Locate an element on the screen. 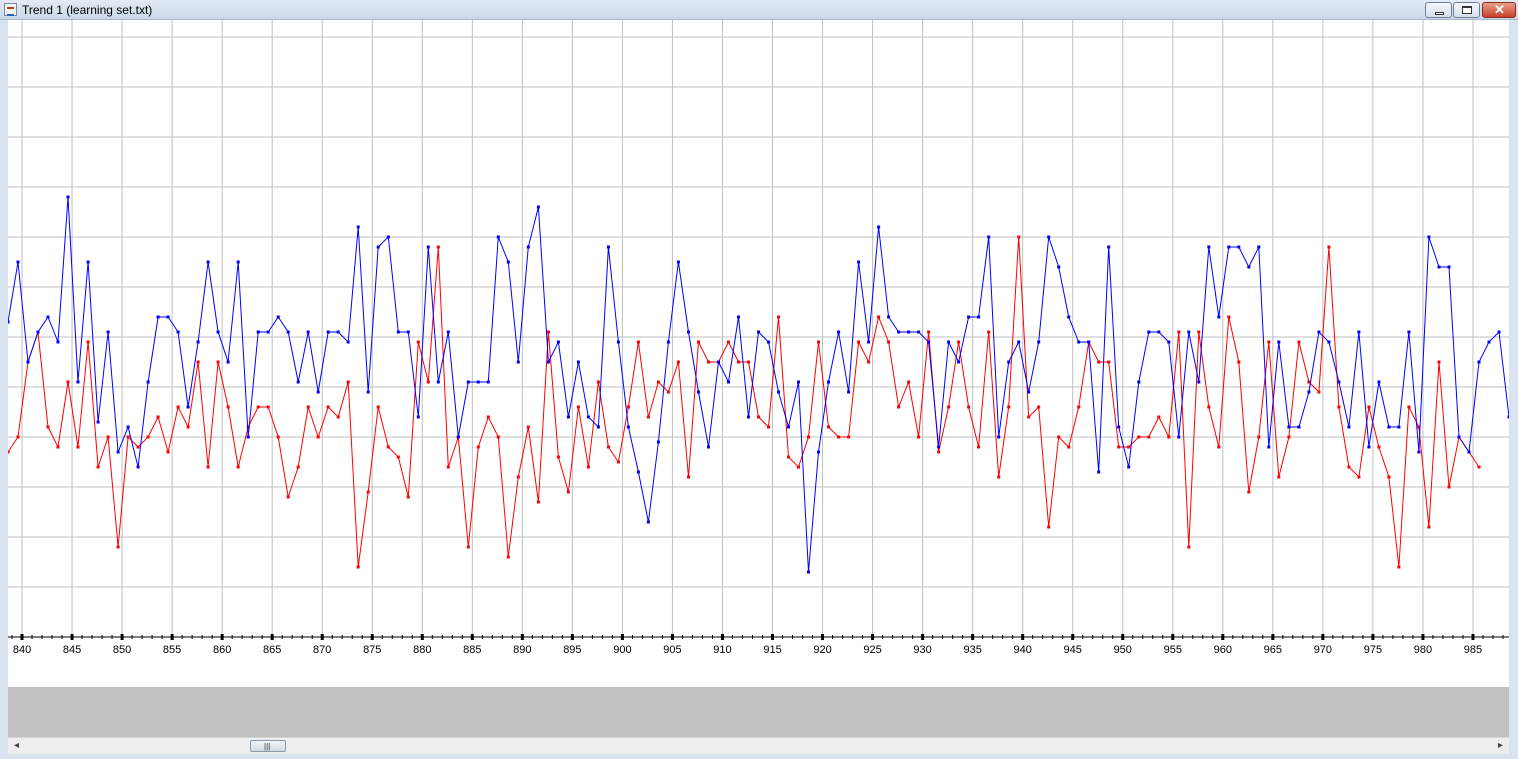 The height and width of the screenshot is (759, 1518). close-button: ✕ is located at coordinates (1499, 10).